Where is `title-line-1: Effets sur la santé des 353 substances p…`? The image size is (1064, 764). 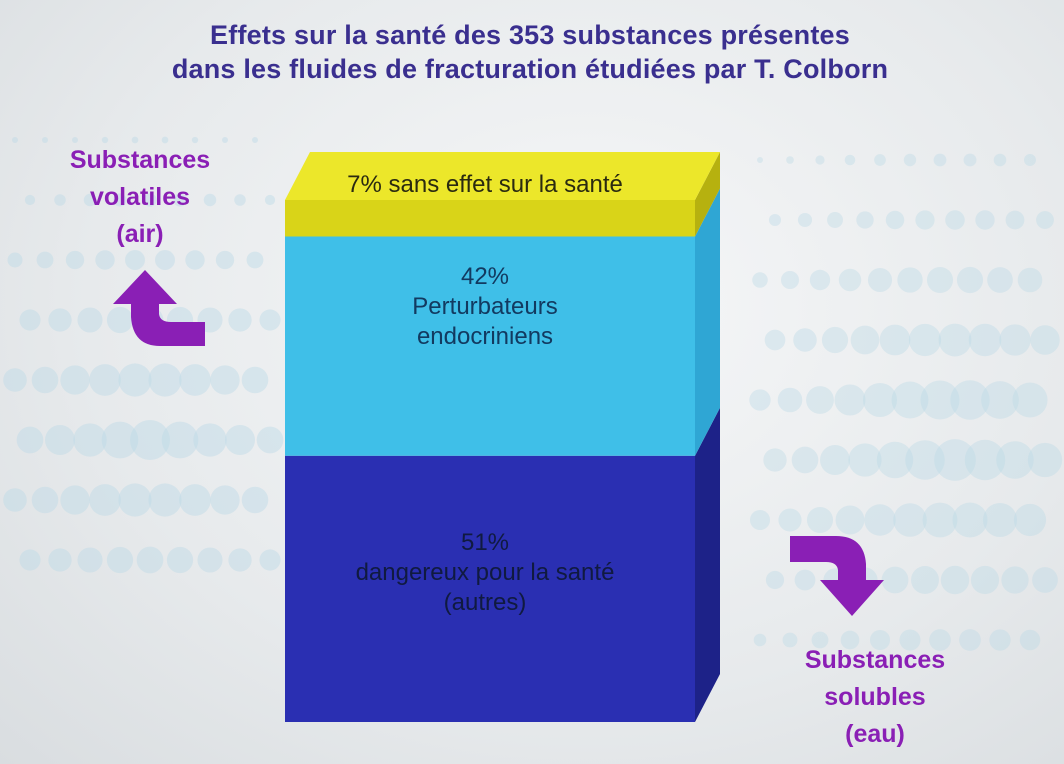
title-line-1: Effets sur la santé des 353 substances p… is located at coordinates (530, 35).